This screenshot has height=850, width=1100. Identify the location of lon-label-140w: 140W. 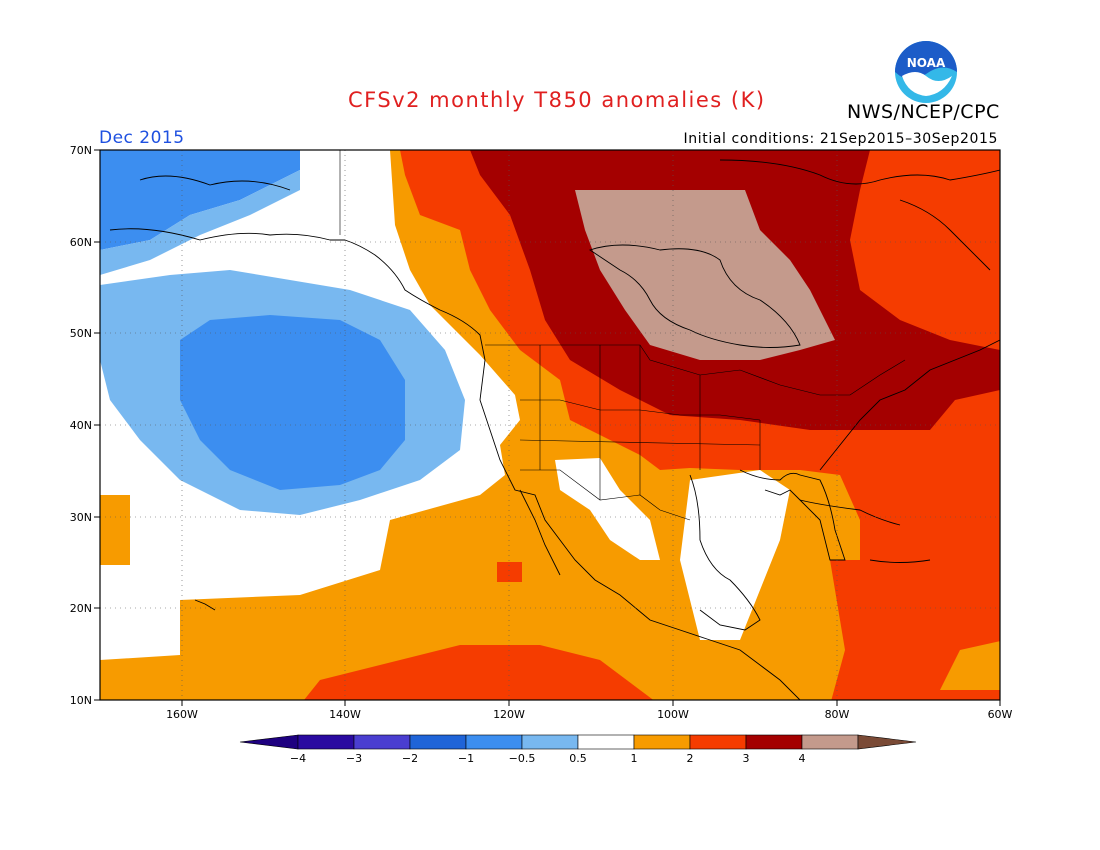
(345, 714).